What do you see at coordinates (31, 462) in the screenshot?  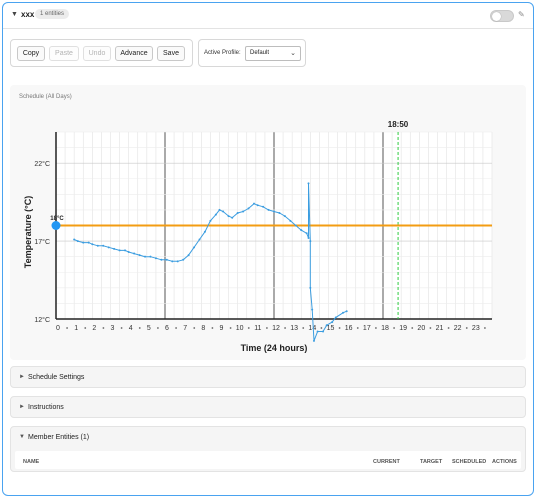 I see `column-header-name: NAME` at bounding box center [31, 462].